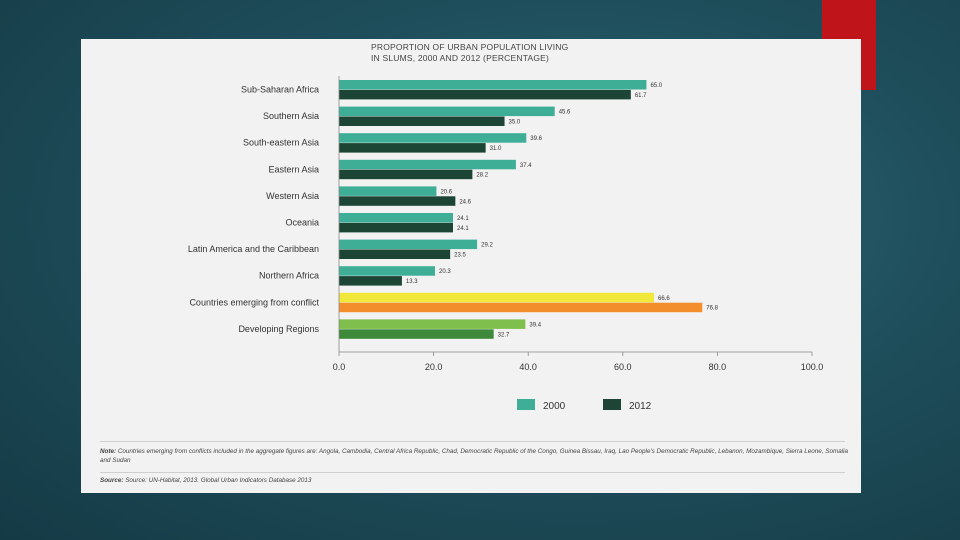  Describe the element at coordinates (416, 334) in the screenshot. I see `bar-developing-regions-2012` at that location.